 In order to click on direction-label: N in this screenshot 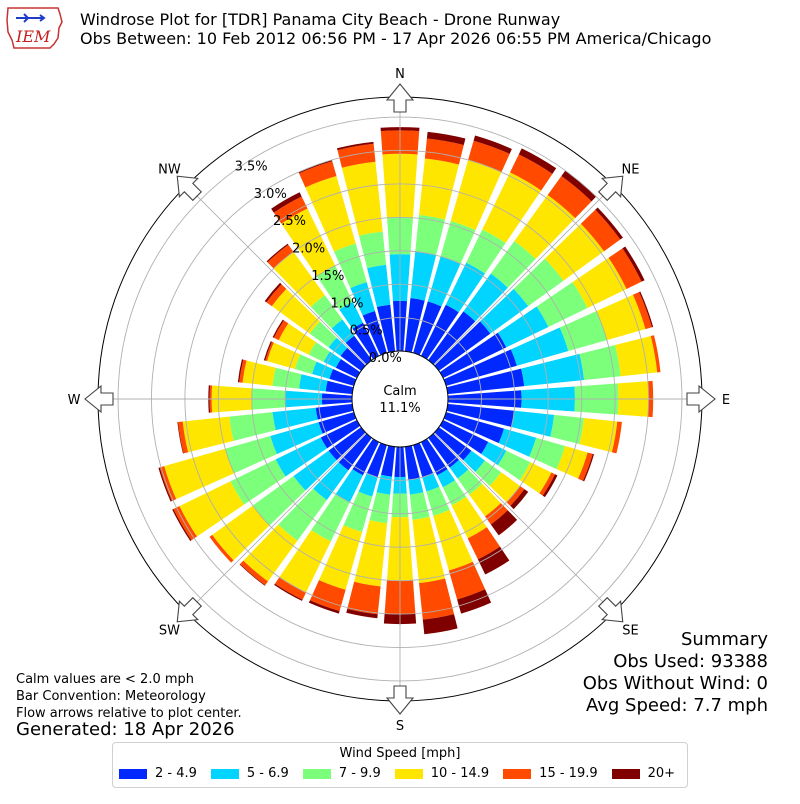, I will do `click(400, 74)`.